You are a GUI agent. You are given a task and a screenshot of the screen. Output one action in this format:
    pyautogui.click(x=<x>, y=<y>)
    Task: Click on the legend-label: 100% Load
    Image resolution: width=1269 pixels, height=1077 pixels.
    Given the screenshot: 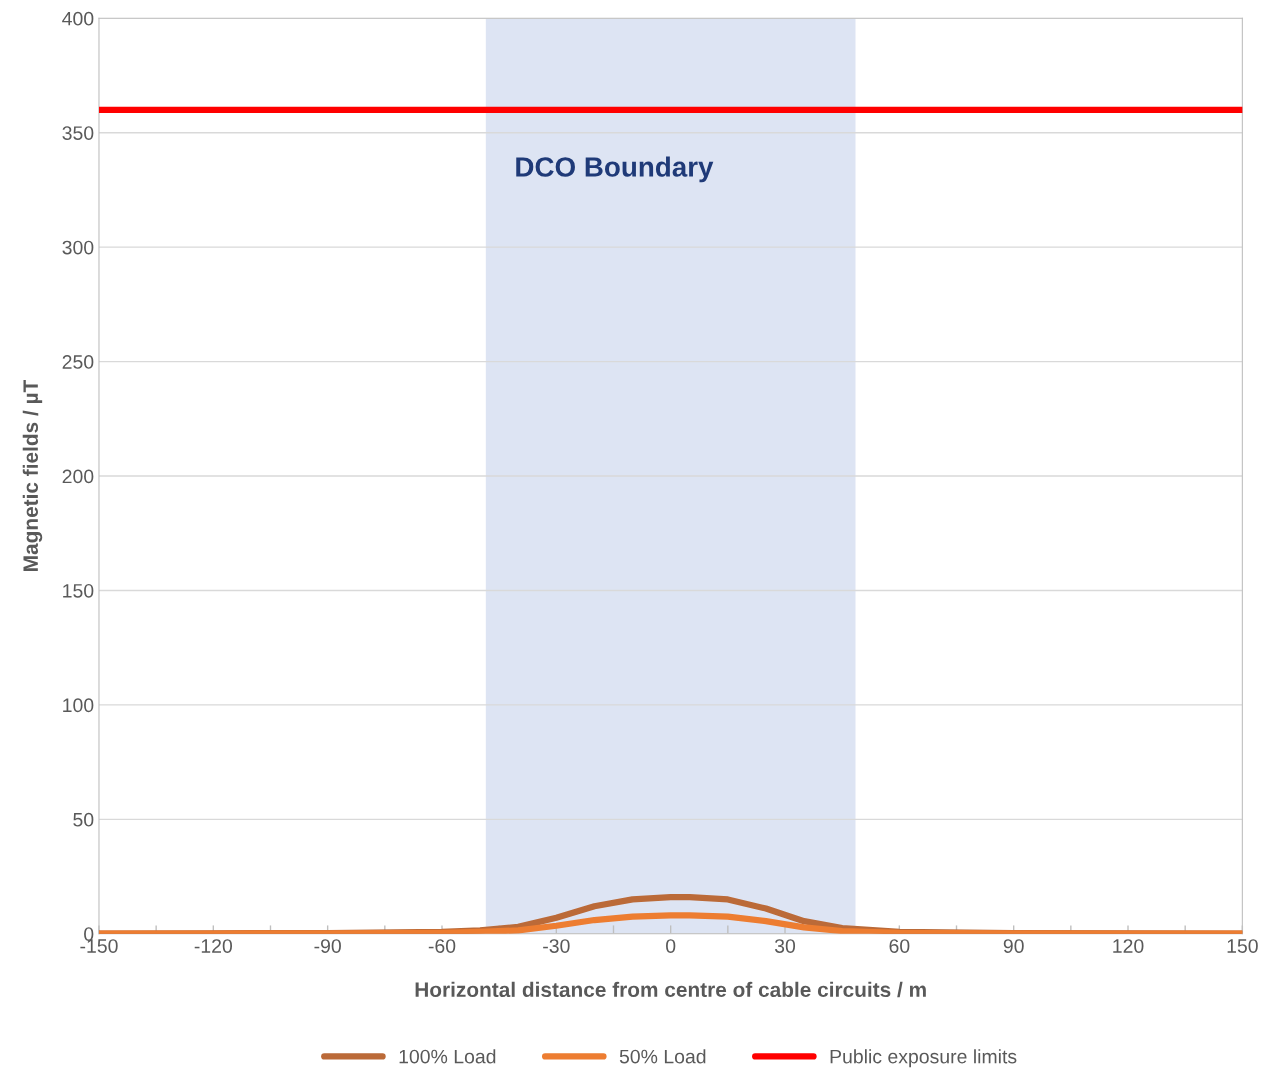 What is the action you would take?
    pyautogui.click(x=447, y=1056)
    